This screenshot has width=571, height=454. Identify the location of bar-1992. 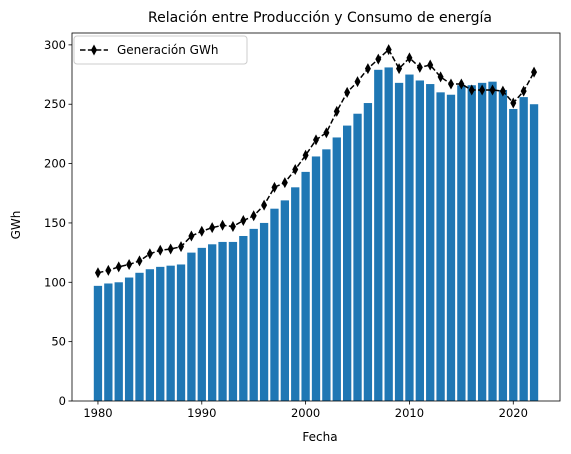
(222, 321).